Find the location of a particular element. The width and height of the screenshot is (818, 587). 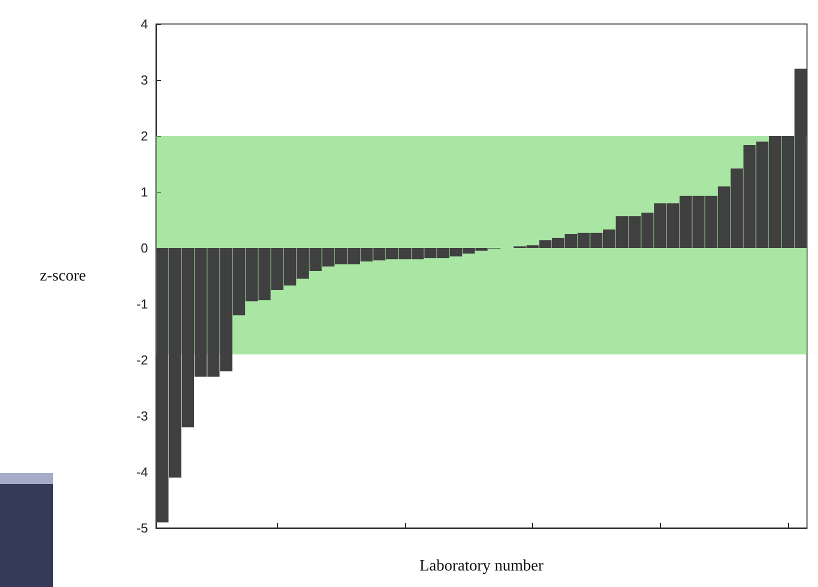

y-tick-label: 2 is located at coordinates (144, 136).